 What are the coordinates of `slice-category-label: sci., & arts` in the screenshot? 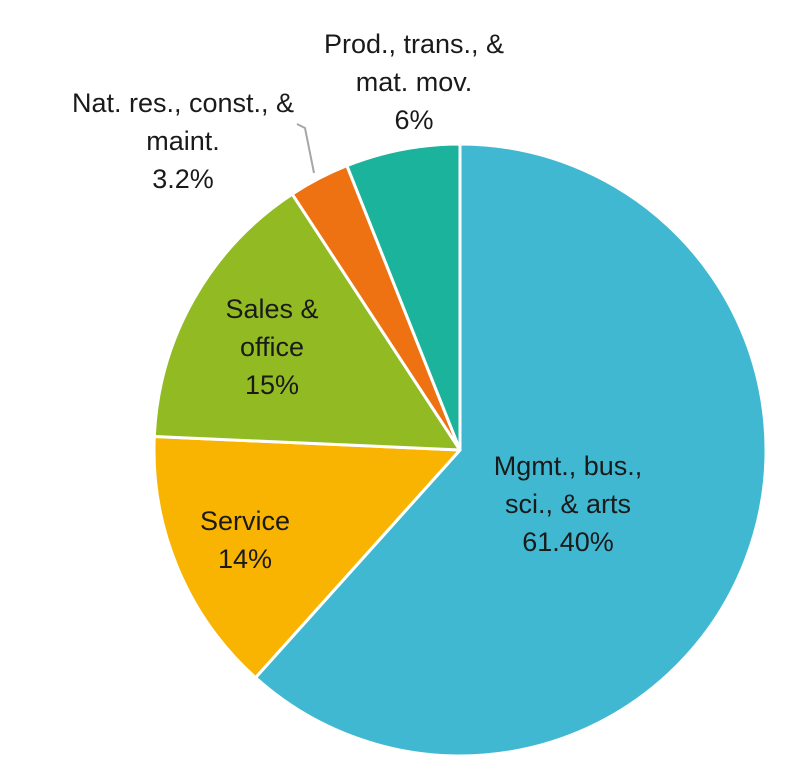 It's located at (568, 504).